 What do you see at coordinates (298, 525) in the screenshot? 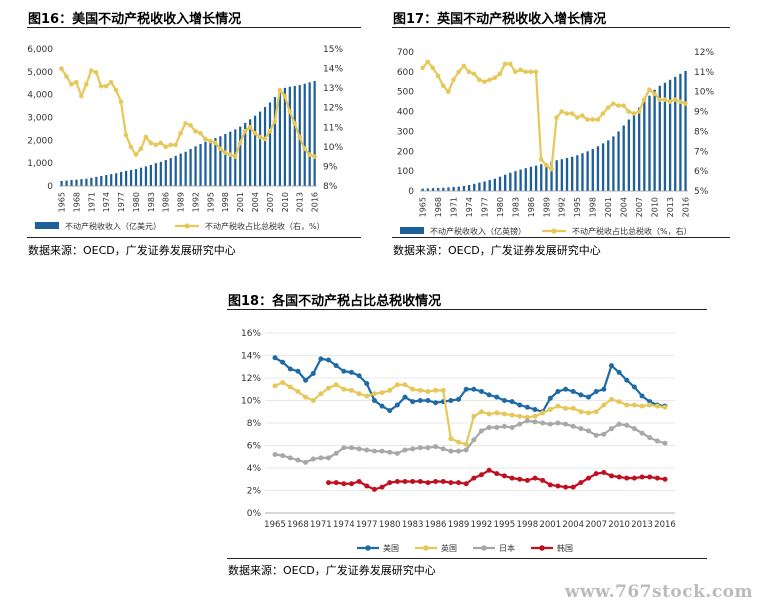
I see `fig18-x-tick-label: 1968` at bounding box center [298, 525].